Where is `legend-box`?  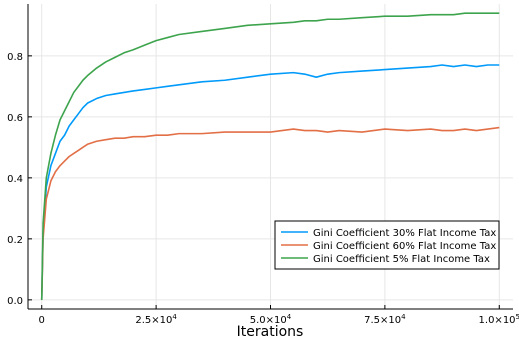
legend-box is located at coordinates (387, 245).